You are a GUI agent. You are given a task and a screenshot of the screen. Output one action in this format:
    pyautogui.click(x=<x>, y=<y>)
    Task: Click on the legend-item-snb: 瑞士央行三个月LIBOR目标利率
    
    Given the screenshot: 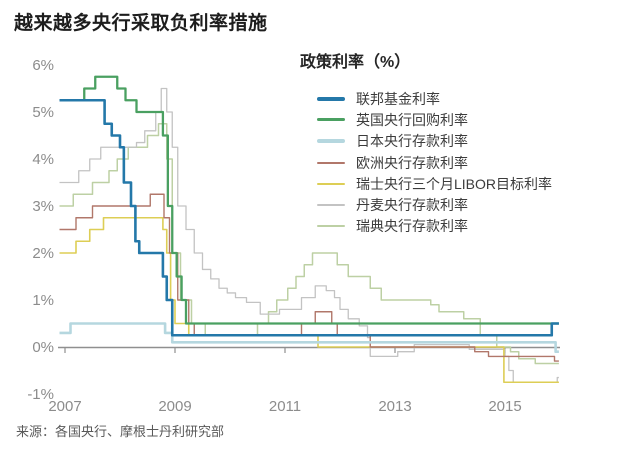 What is the action you would take?
    pyautogui.click(x=420, y=183)
    